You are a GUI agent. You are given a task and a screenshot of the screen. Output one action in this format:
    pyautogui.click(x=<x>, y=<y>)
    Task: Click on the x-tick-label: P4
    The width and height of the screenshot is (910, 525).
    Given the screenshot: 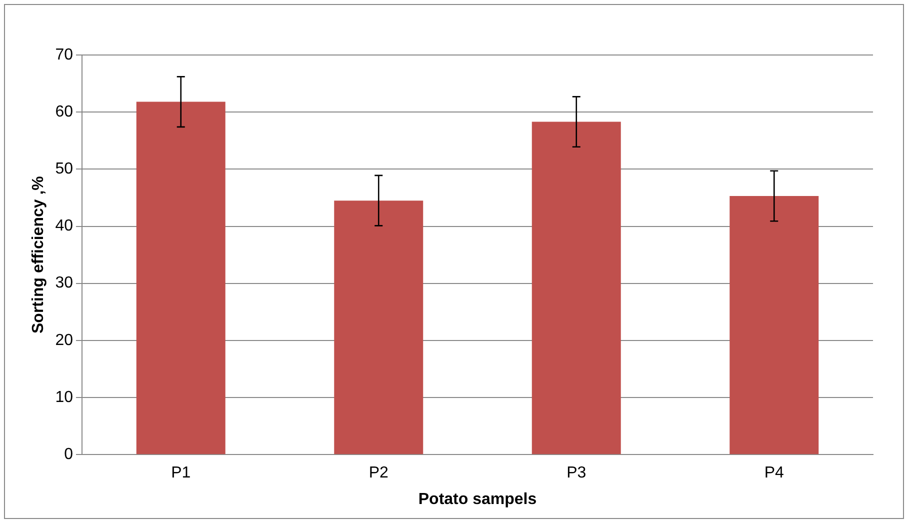 What is the action you would take?
    pyautogui.click(x=774, y=473)
    